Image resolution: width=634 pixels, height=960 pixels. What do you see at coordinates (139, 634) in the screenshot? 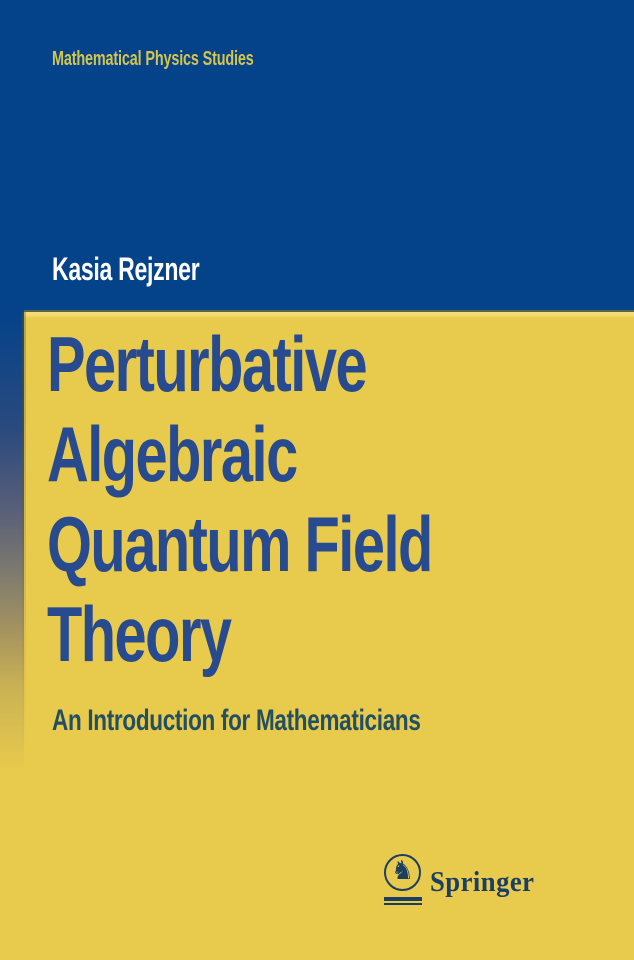
I see `book-title-line-4: Theory` at bounding box center [139, 634].